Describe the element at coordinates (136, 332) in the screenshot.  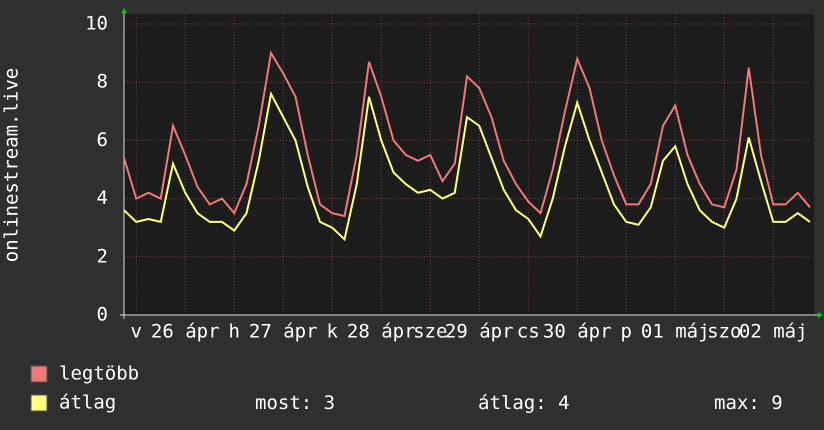
I see `x-tick-label: v` at that location.